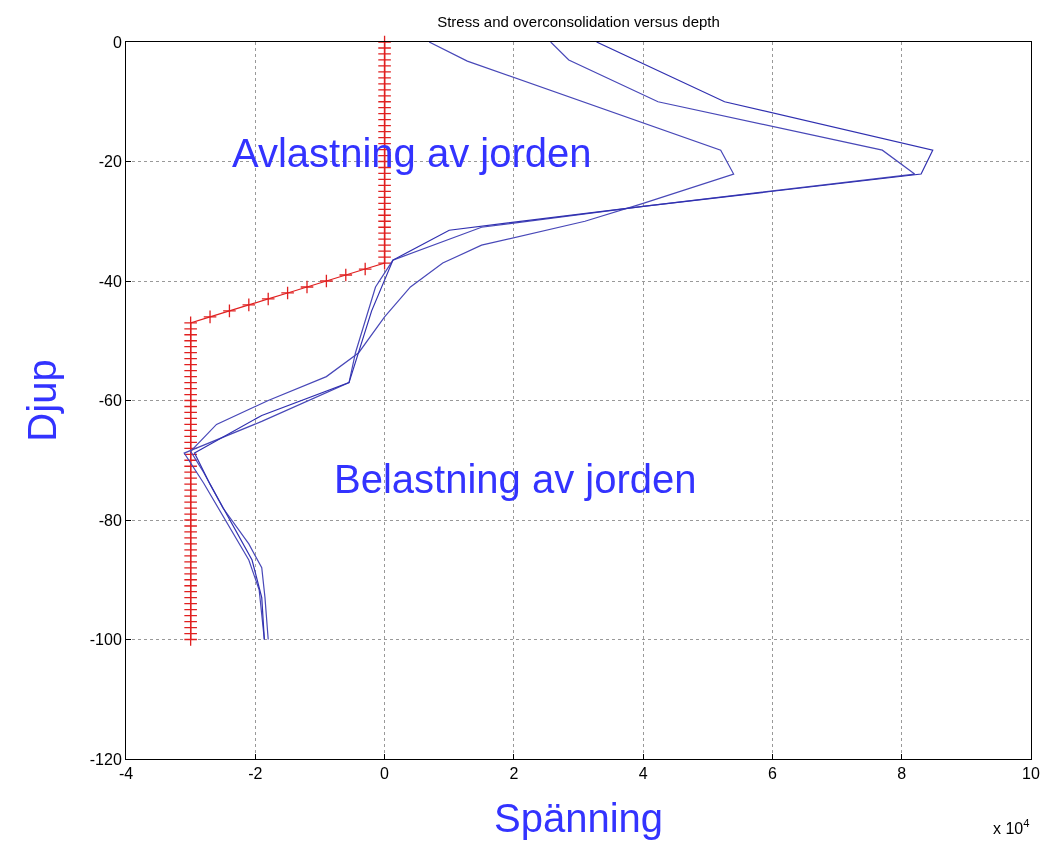  I want to click on x-tick-label: 0, so click(385, 774).